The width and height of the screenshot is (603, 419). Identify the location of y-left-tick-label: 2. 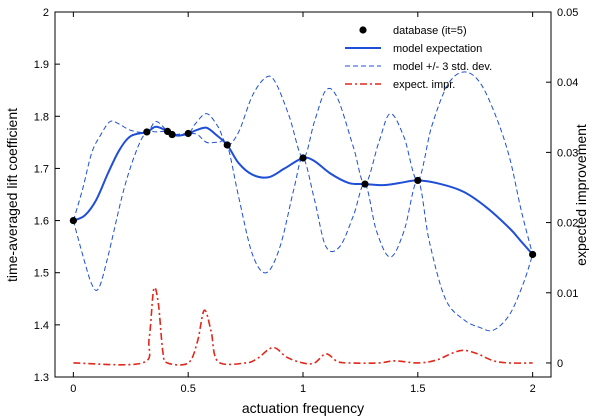
(46, 13).